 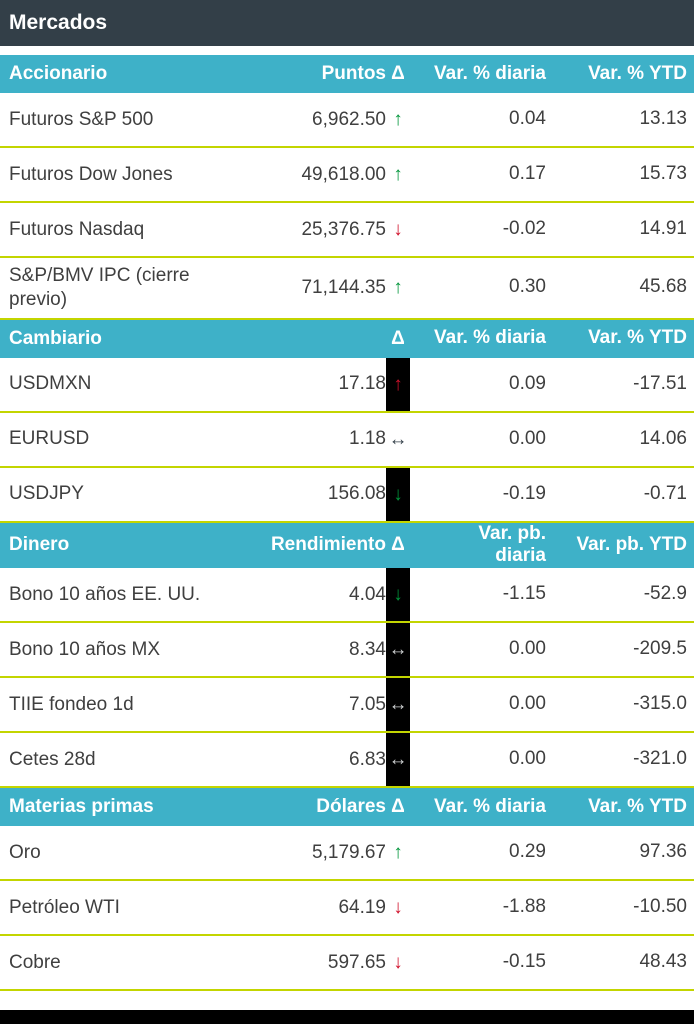 What do you see at coordinates (351, 807) in the screenshot?
I see `column-header-value: Dólares` at bounding box center [351, 807].